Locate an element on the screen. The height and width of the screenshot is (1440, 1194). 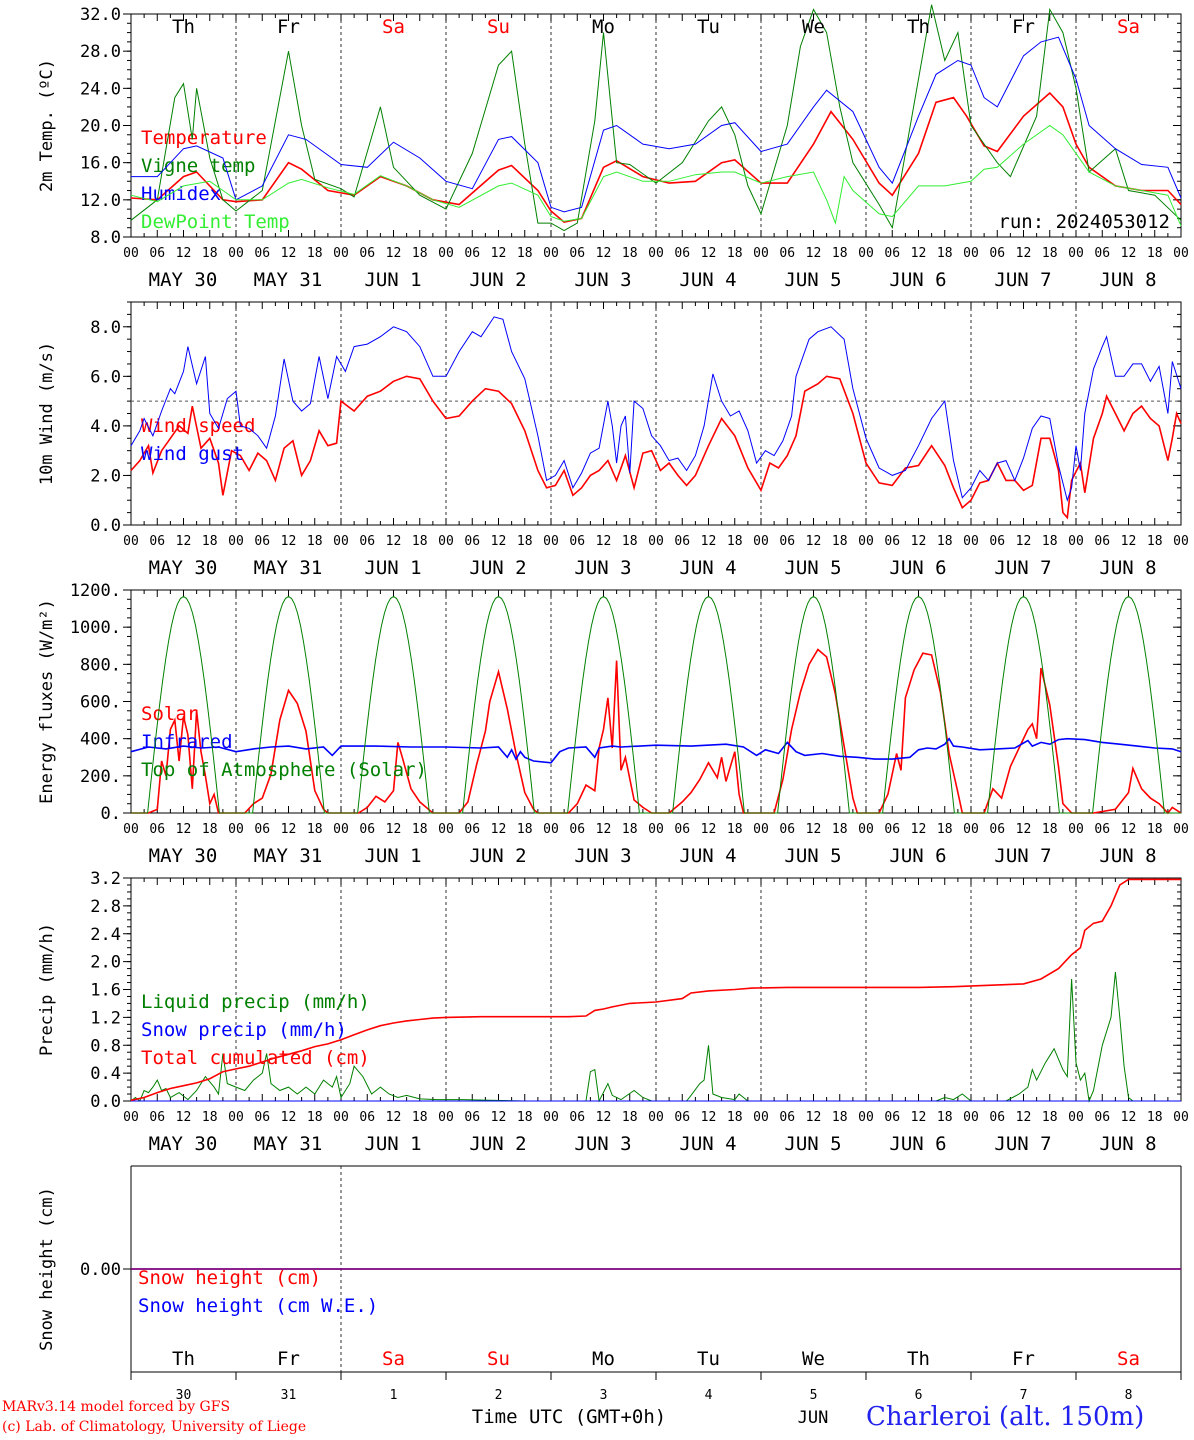
wind-legend-entry: Wind gust is located at coordinates (192, 454).